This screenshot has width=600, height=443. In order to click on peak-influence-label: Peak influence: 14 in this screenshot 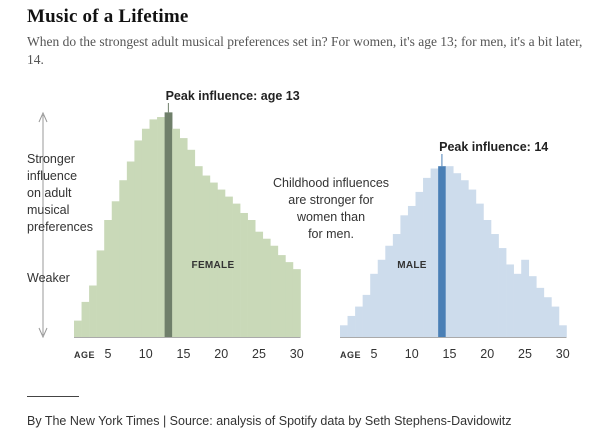, I will do `click(493, 147)`.